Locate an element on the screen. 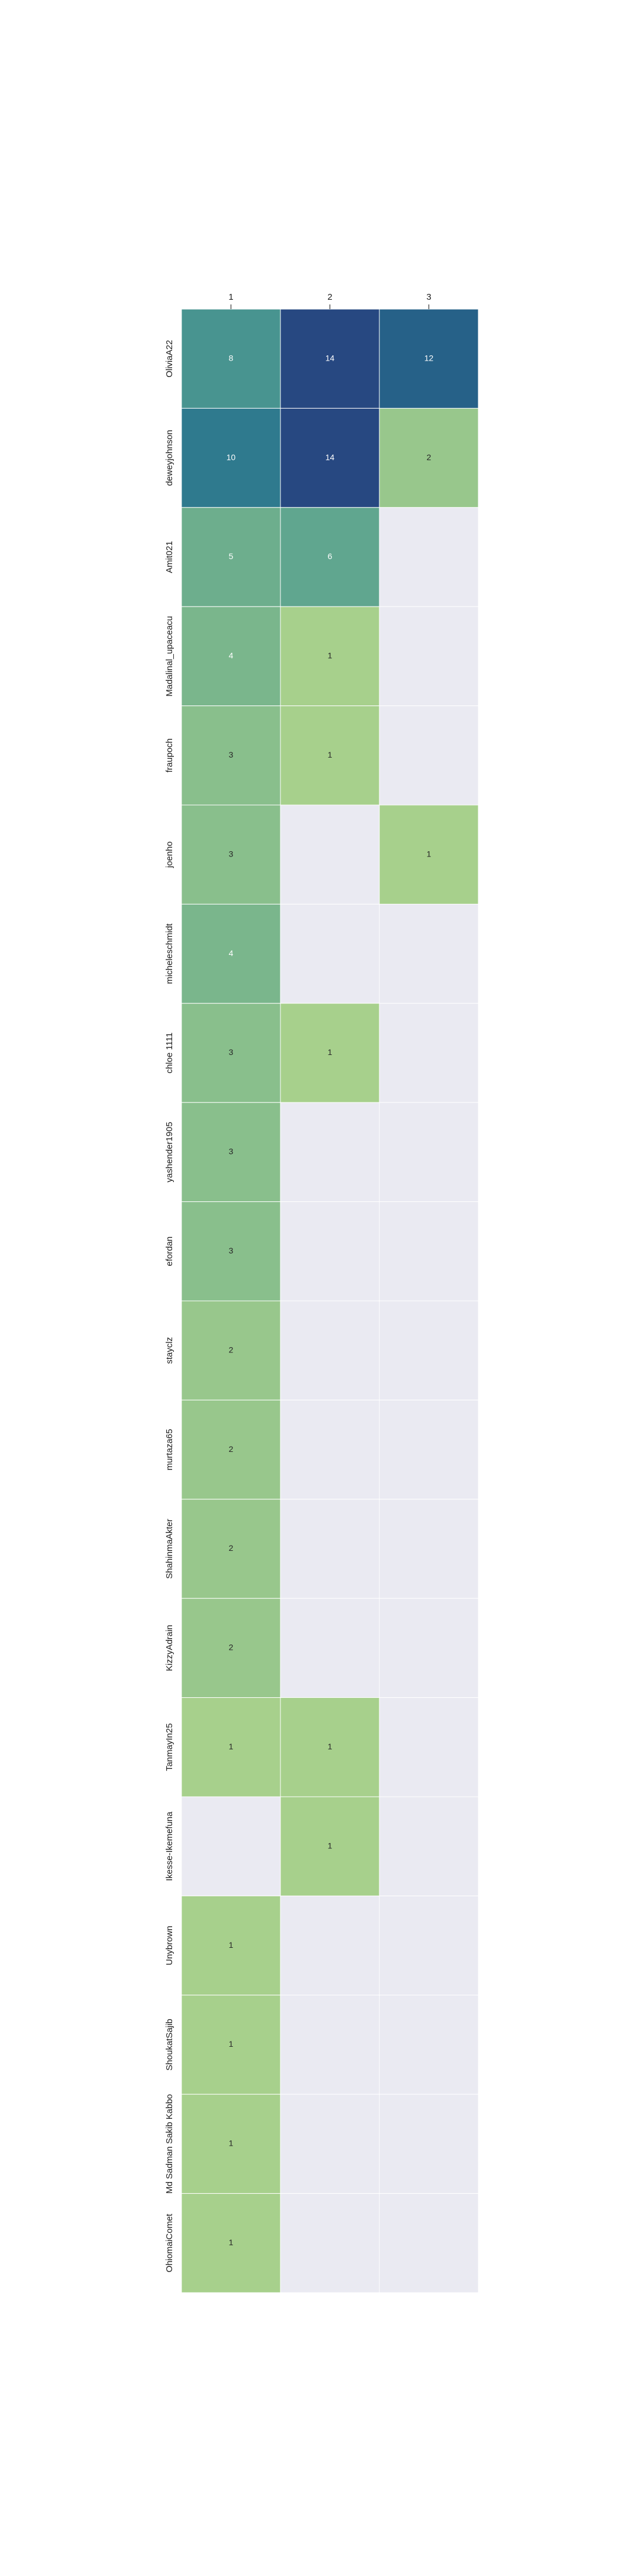 The image size is (644, 2576). y-tick-label: Ikesse-Ikemefuna is located at coordinates (169, 1846).